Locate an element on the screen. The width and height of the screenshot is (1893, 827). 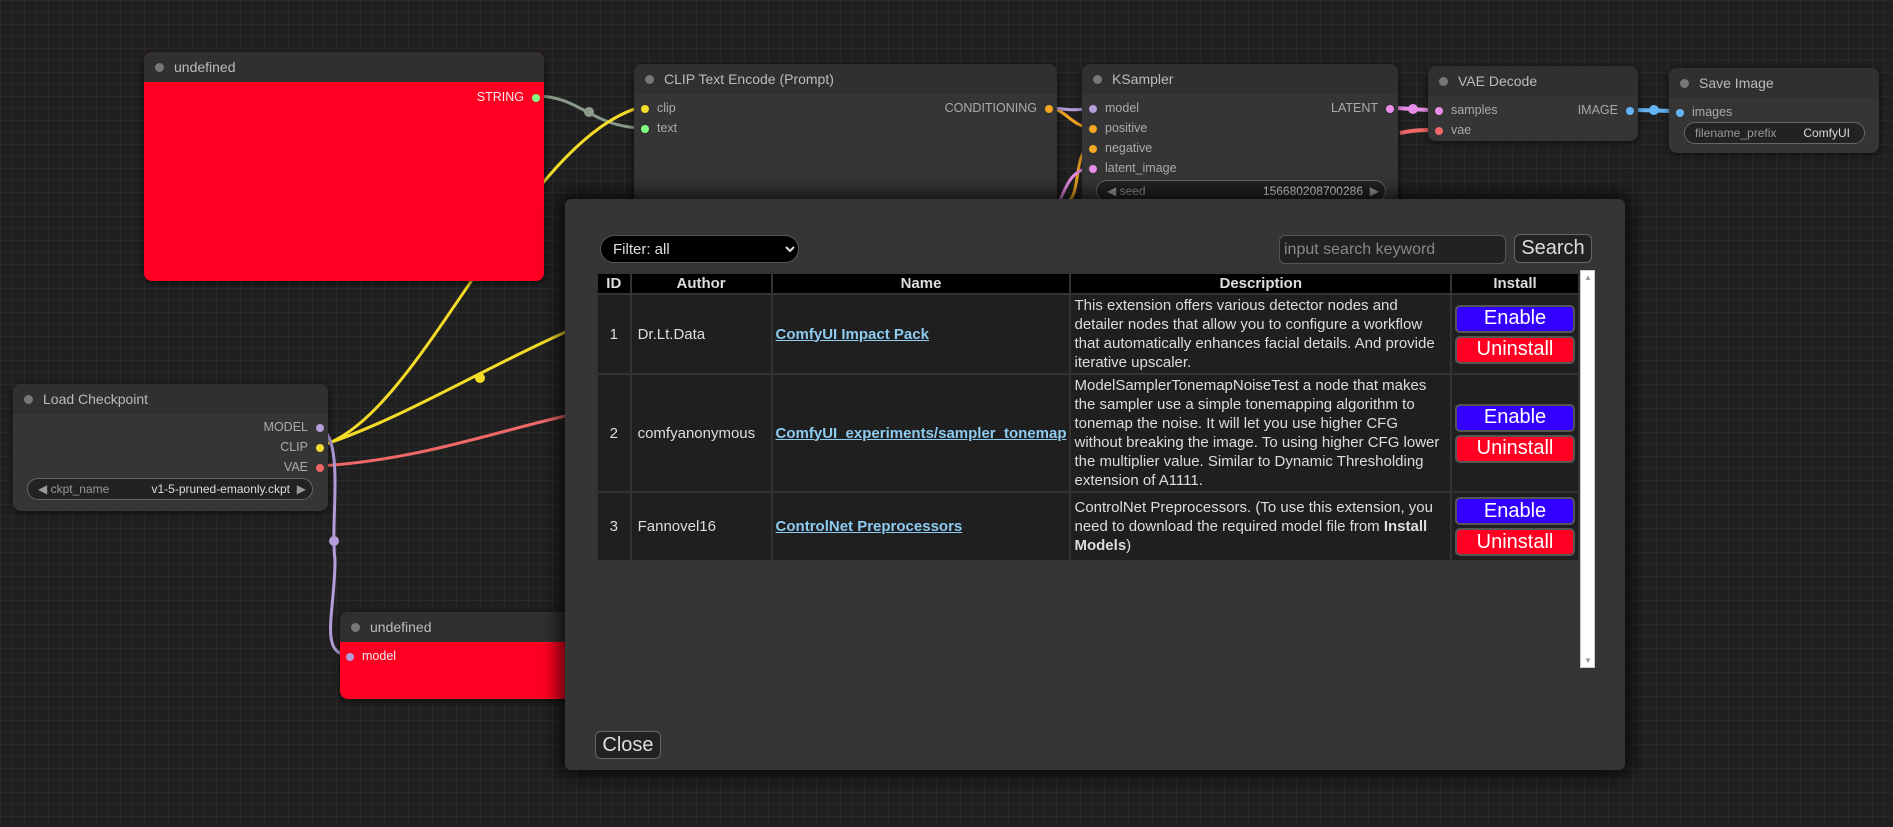
input-latent-image: latent_image is located at coordinates (1133, 168).